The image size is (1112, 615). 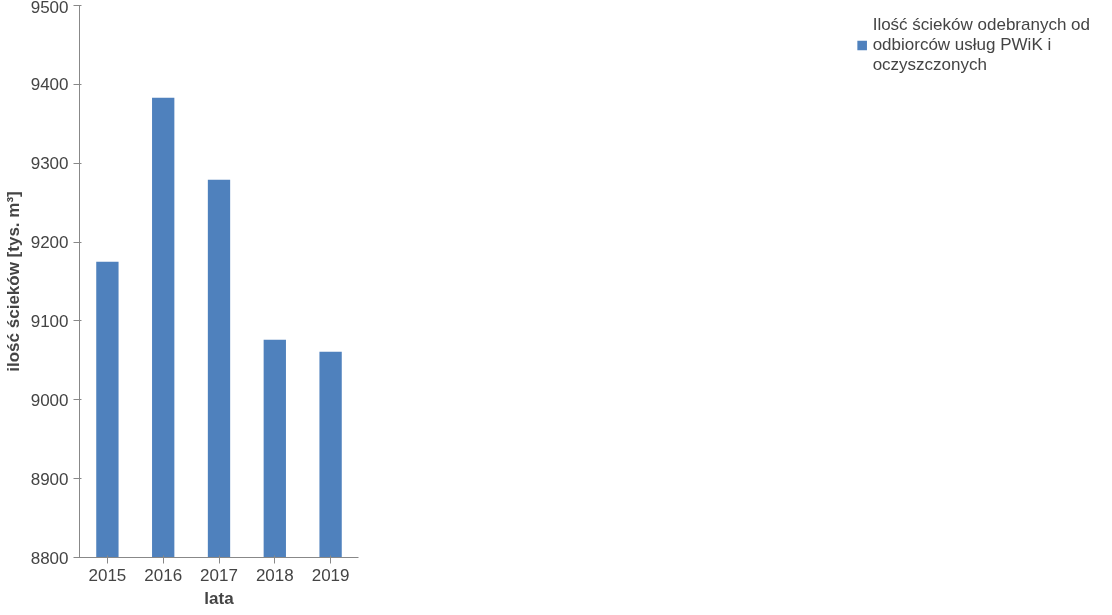 I want to click on y-tick-label: 8900, so click(x=49, y=479).